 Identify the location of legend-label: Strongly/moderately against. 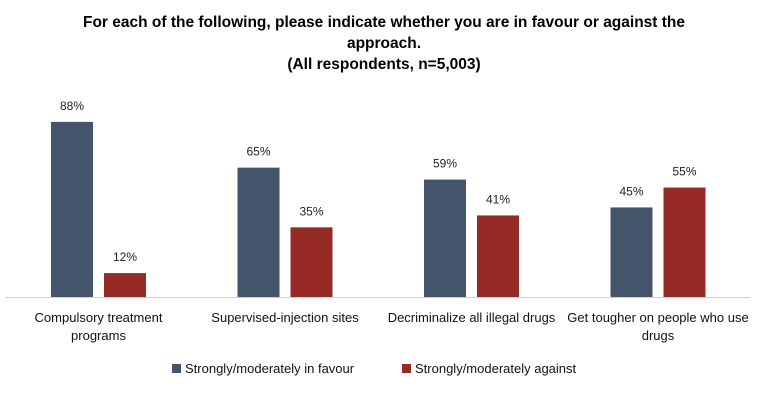
(496, 368).